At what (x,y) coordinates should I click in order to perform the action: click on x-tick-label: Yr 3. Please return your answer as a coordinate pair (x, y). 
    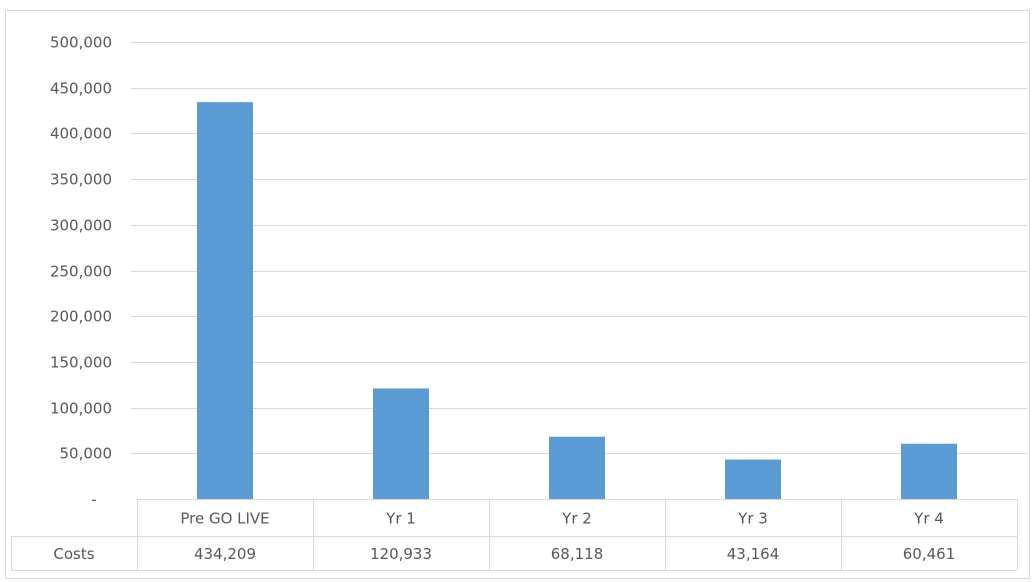
    Looking at the image, I should click on (752, 519).